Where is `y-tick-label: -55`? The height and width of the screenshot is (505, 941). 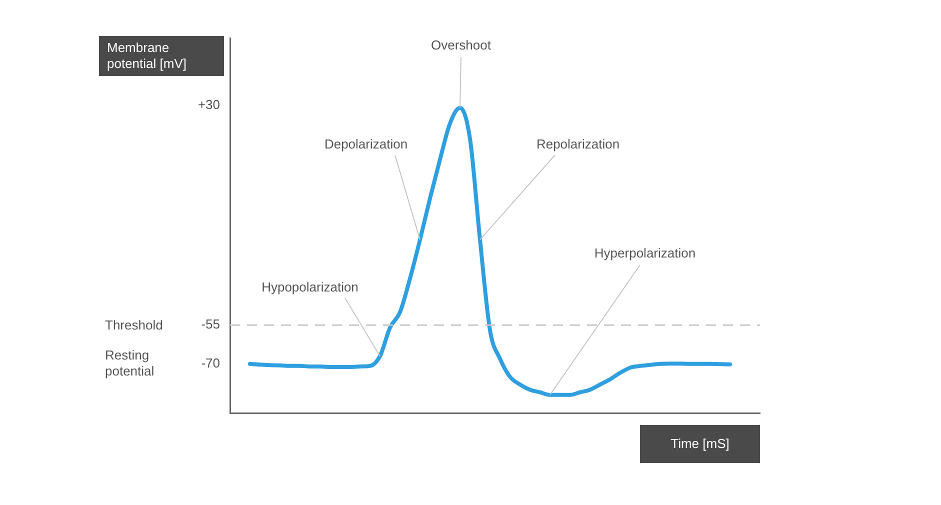
y-tick-label: -55 is located at coordinates (210, 324).